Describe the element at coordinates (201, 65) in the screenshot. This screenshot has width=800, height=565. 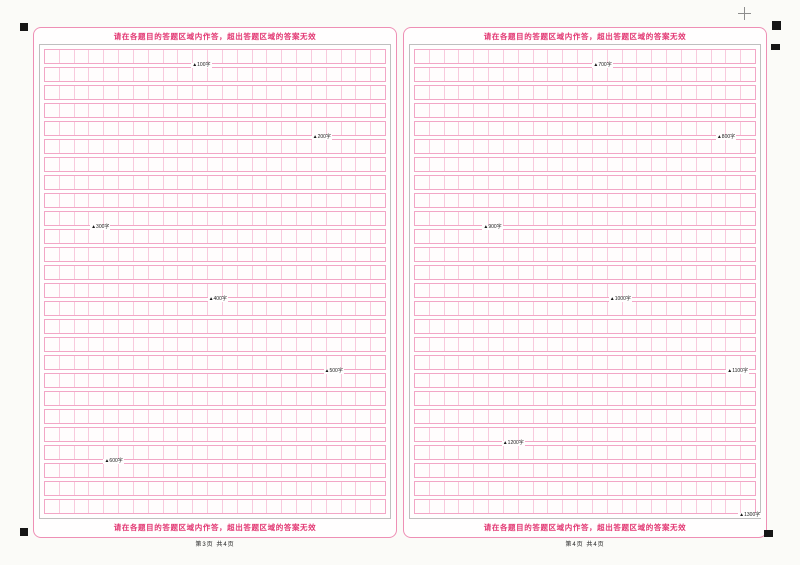
I see `char-count-marker: ▲100字` at that location.